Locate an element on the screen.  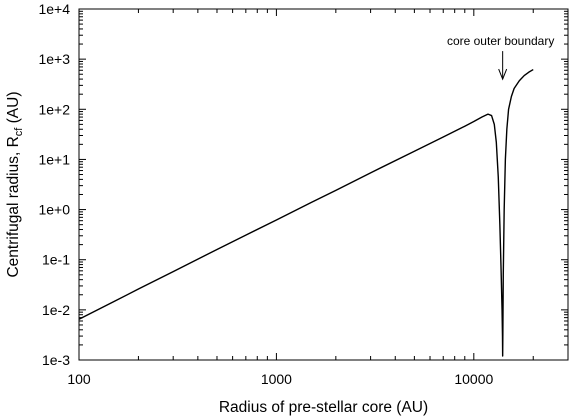
y-tick-label: 1e-2 is located at coordinates (56, 310).